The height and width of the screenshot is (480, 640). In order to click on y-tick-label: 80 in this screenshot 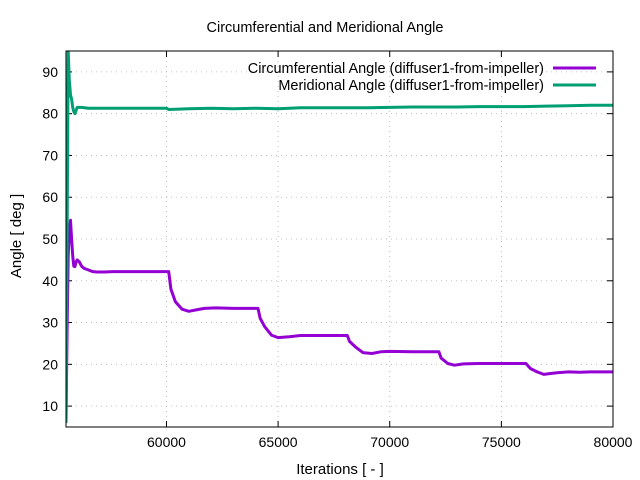, I will do `click(50, 114)`.